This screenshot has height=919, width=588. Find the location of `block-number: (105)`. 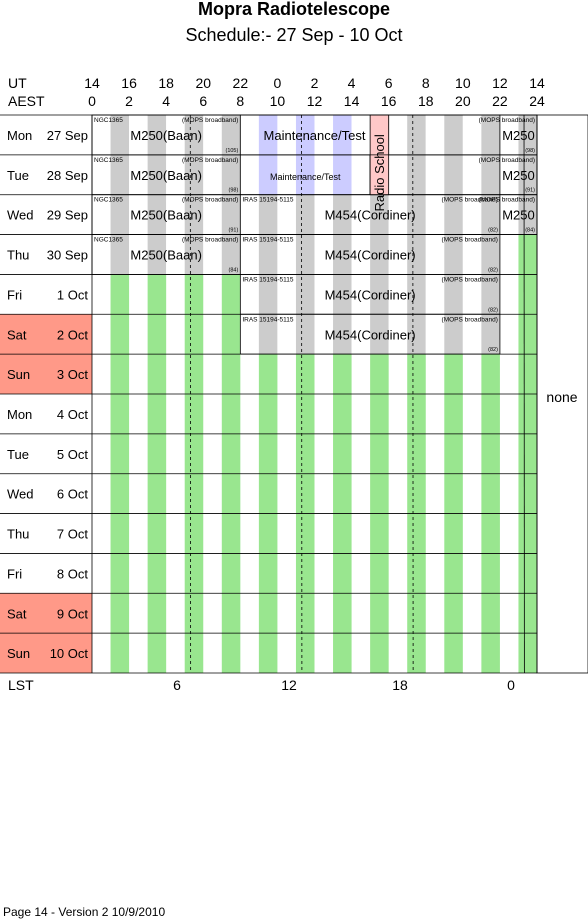

block-number: (105) is located at coordinates (231, 151).